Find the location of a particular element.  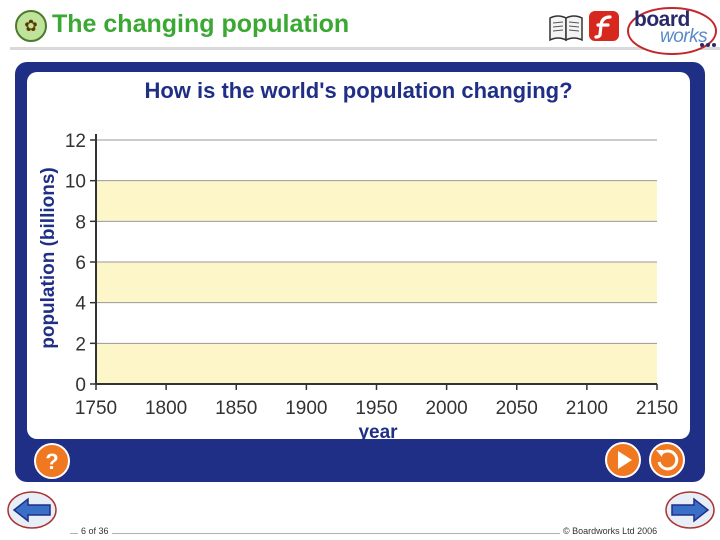

page-title: The changing population is located at coordinates (201, 24).